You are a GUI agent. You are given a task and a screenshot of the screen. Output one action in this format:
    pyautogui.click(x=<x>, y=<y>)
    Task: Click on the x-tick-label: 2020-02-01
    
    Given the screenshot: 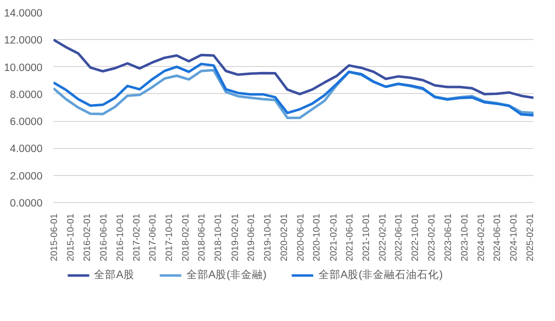 What is the action you would take?
    pyautogui.click(x=283, y=237)
    